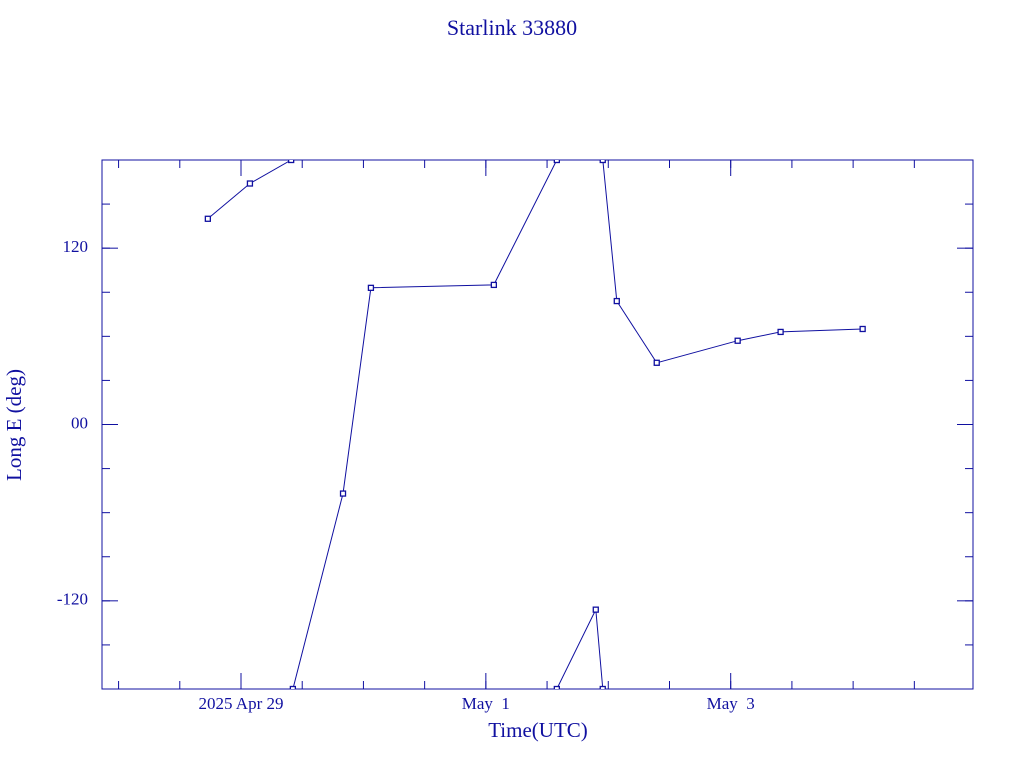 The height and width of the screenshot is (768, 1024). What do you see at coordinates (76, 246) in the screenshot?
I see `y-tick-label: 120` at bounding box center [76, 246].